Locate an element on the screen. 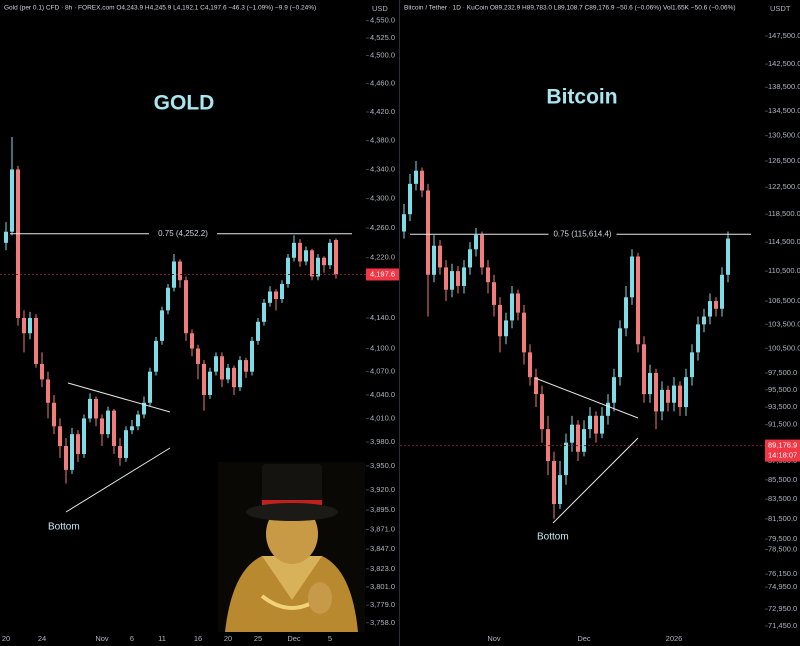 This screenshot has height=646, width=800. x-tick-label: 20 is located at coordinates (228, 638).